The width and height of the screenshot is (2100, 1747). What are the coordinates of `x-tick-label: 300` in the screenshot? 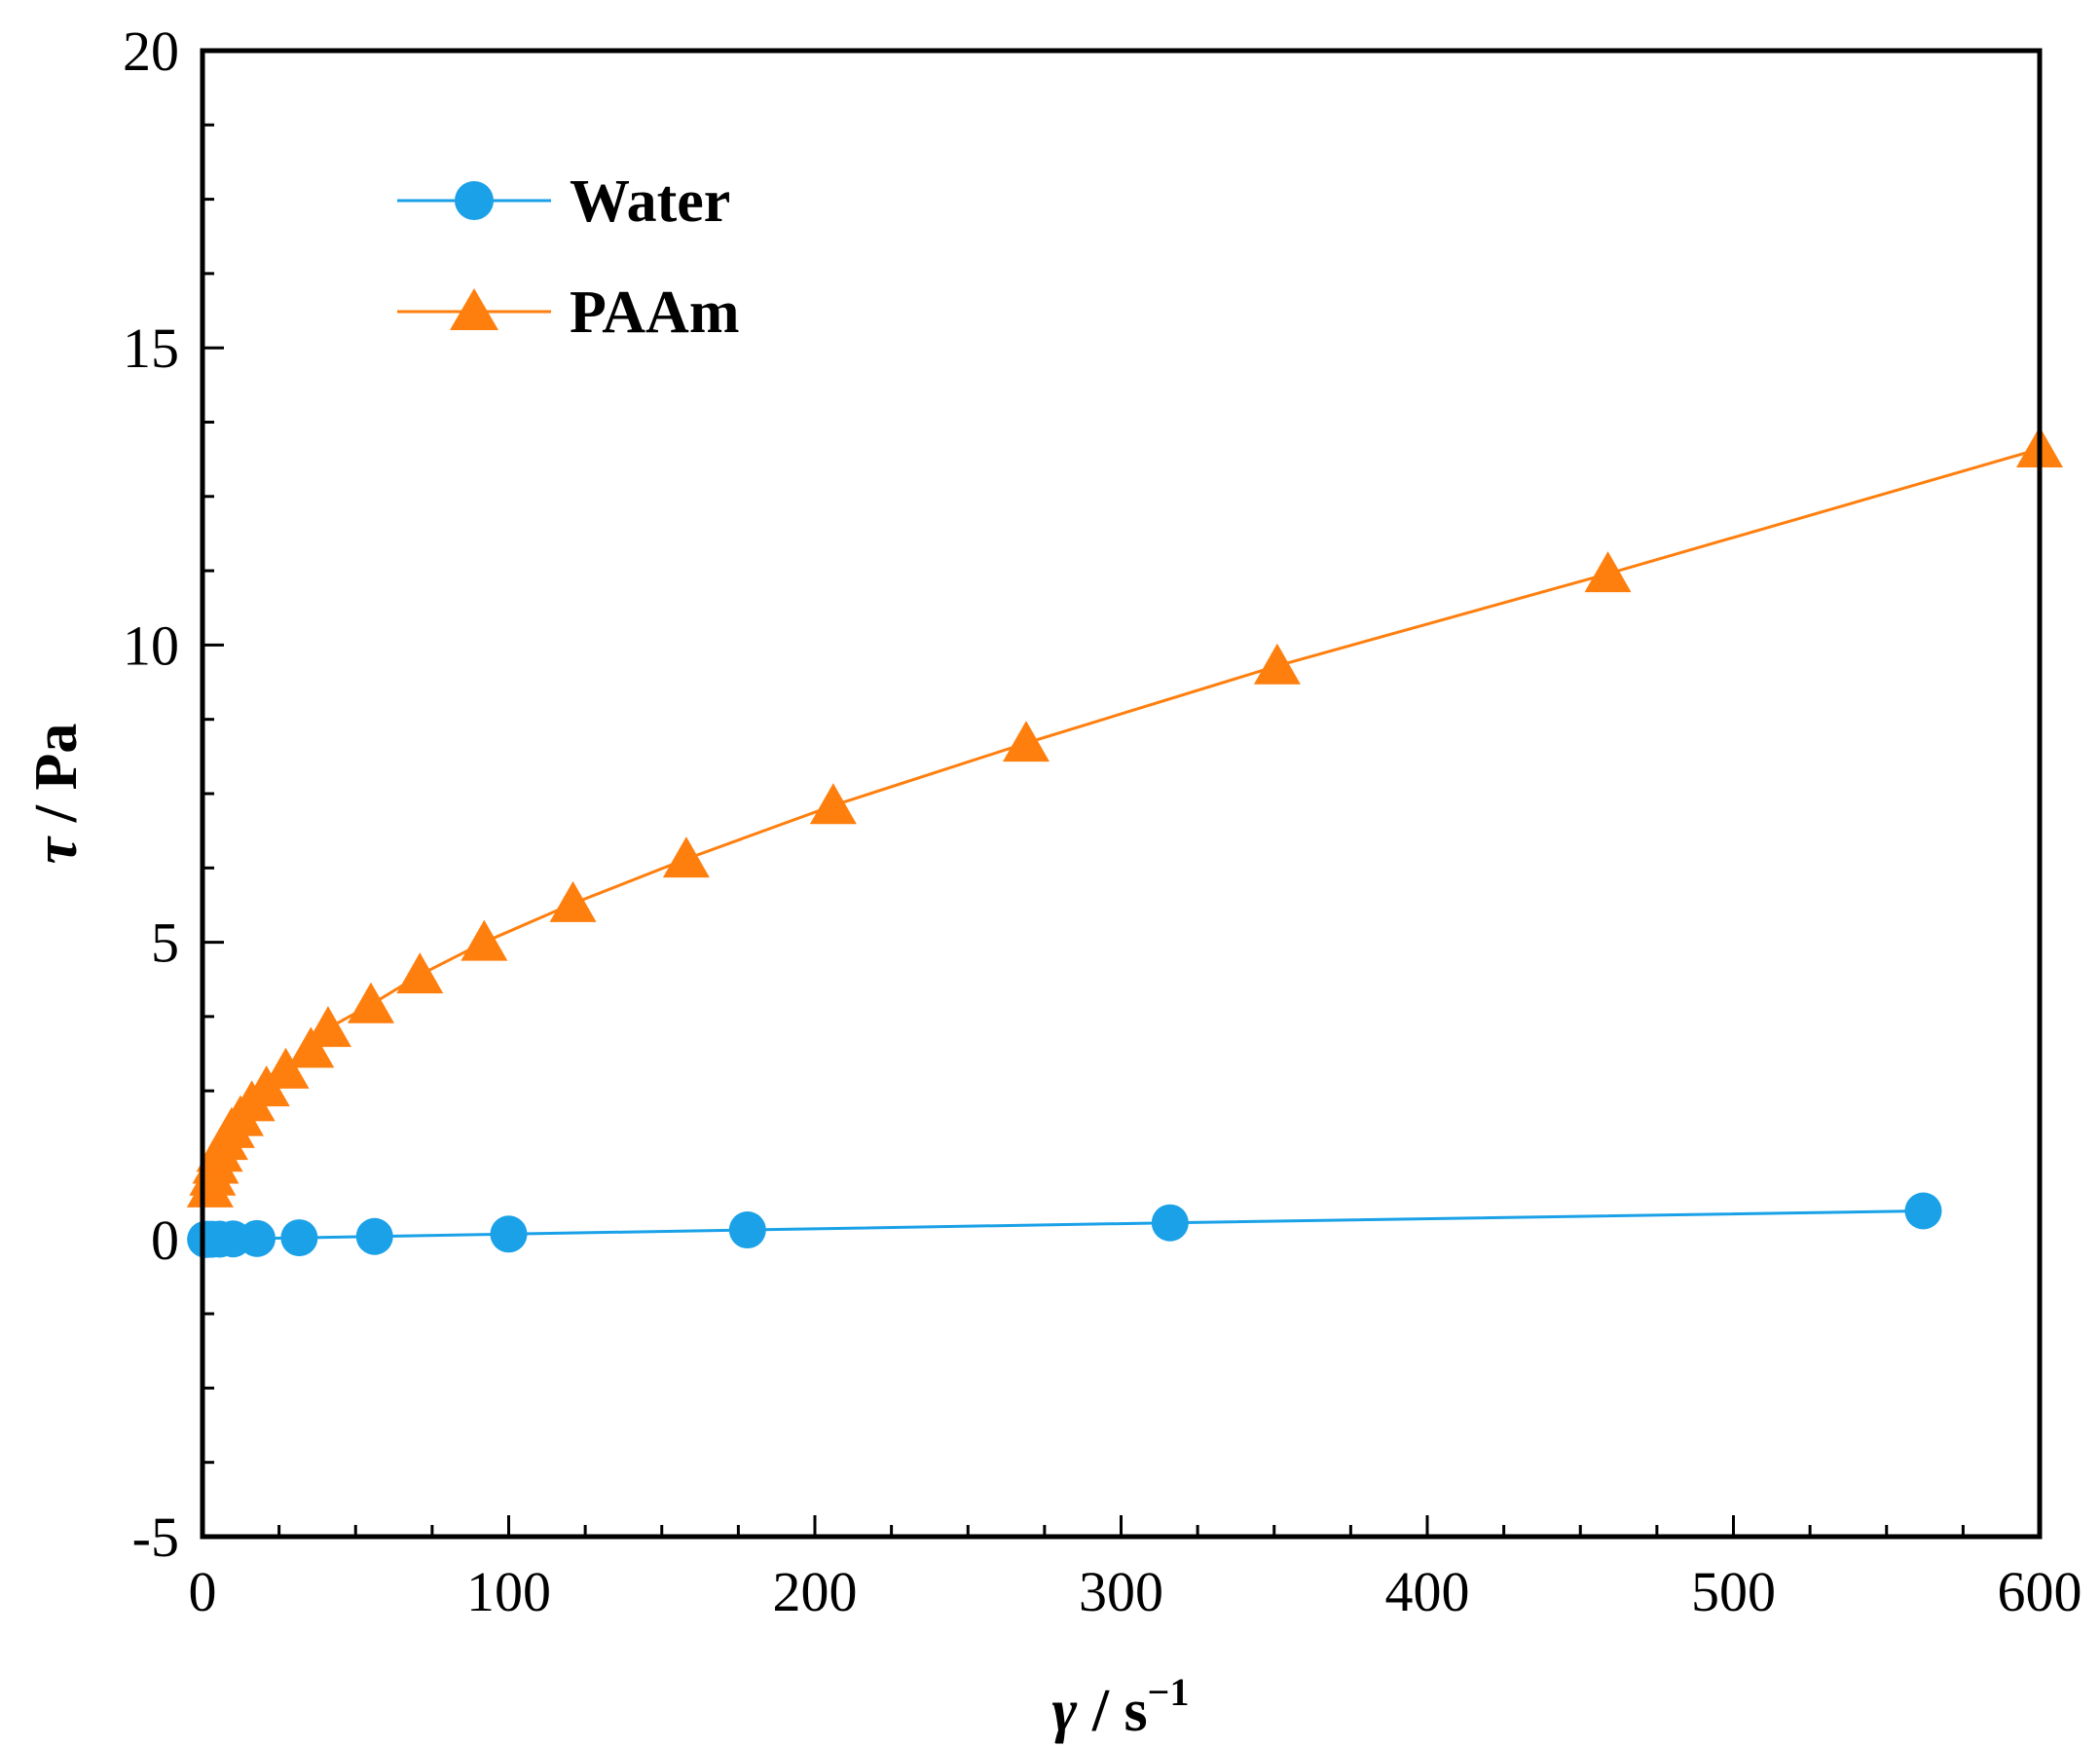 It's located at (1121, 1591).